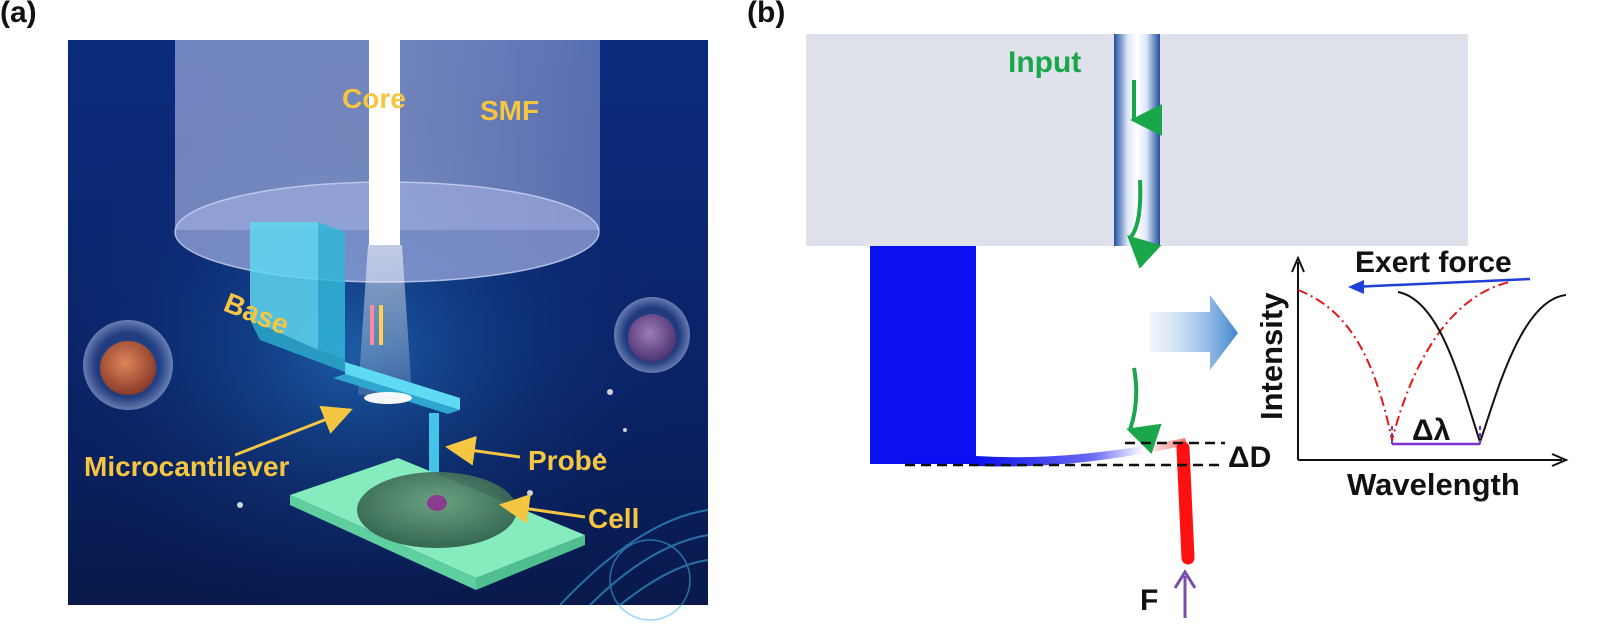  What do you see at coordinates (437, 524) in the screenshot?
I see `substrate-dish` at bounding box center [437, 524].